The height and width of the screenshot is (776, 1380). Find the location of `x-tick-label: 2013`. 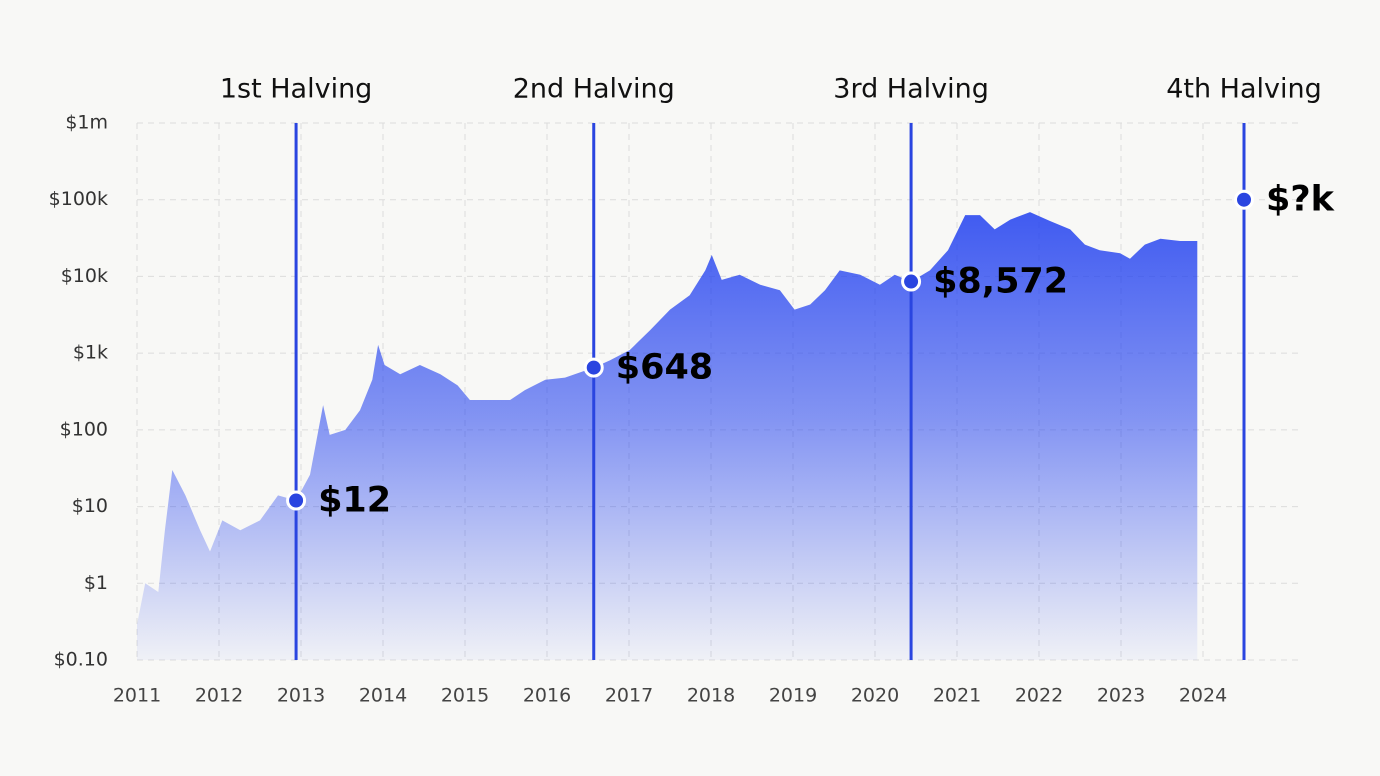

x-tick-label: 2013 is located at coordinates (301, 696).